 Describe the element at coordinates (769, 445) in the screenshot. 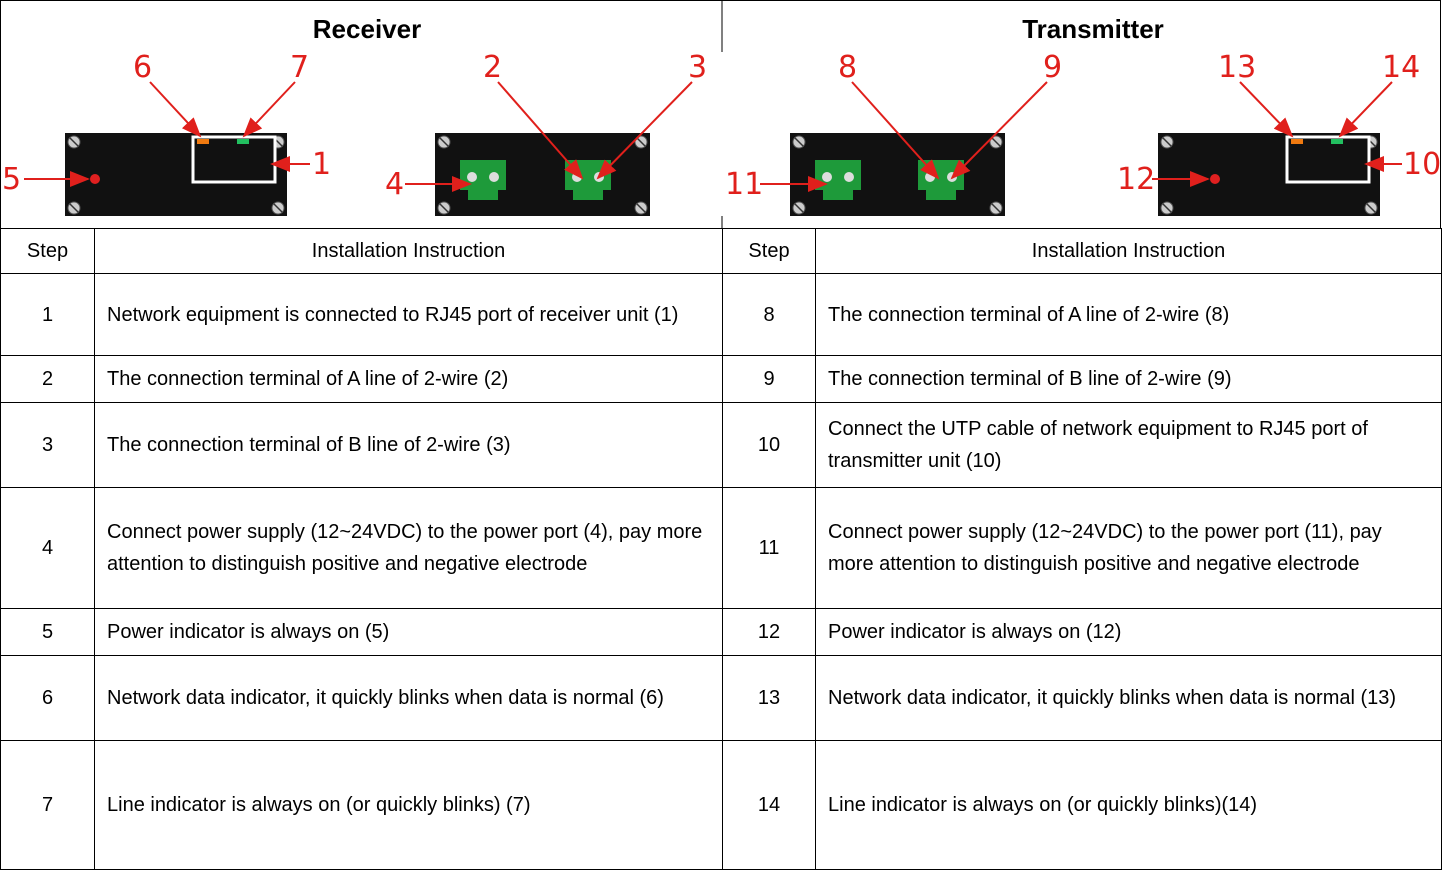

I see `step-cell: 10` at that location.